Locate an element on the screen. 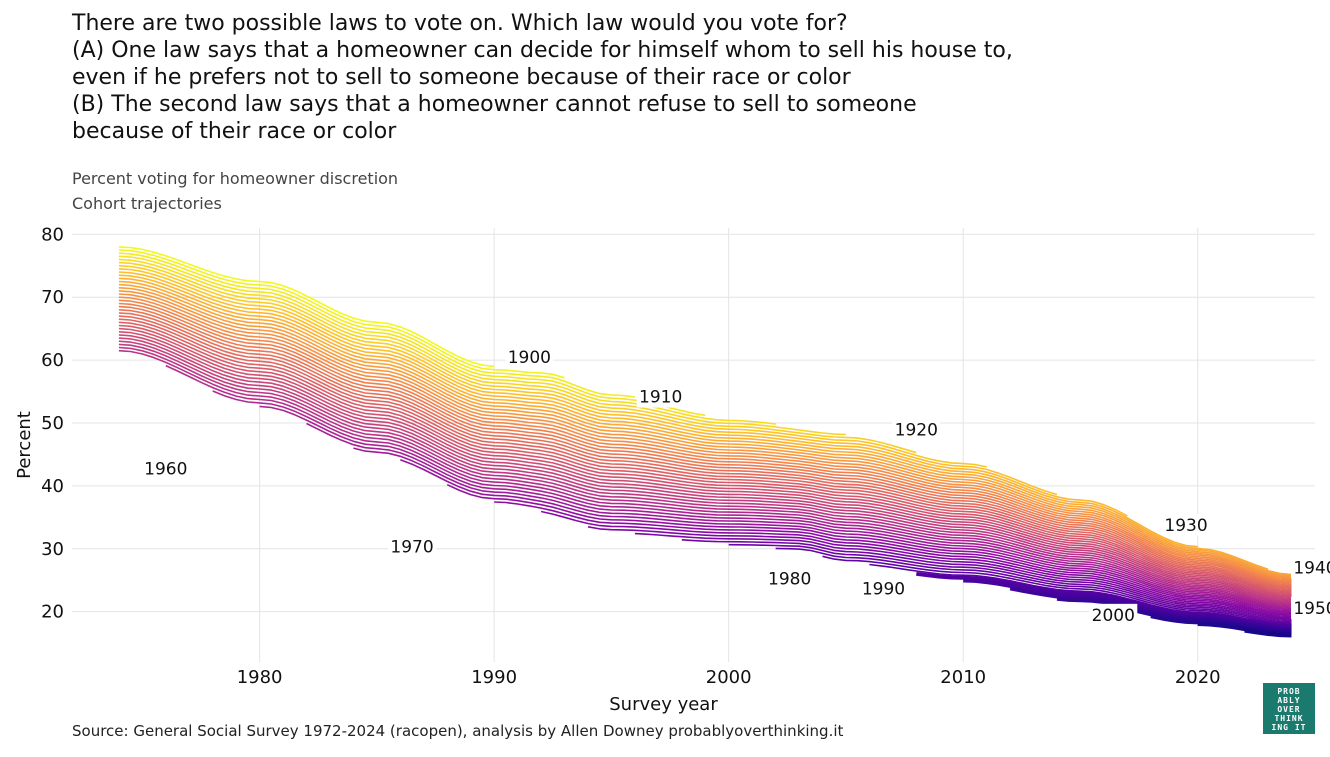  y-tick-label: 30 is located at coordinates (52, 549).